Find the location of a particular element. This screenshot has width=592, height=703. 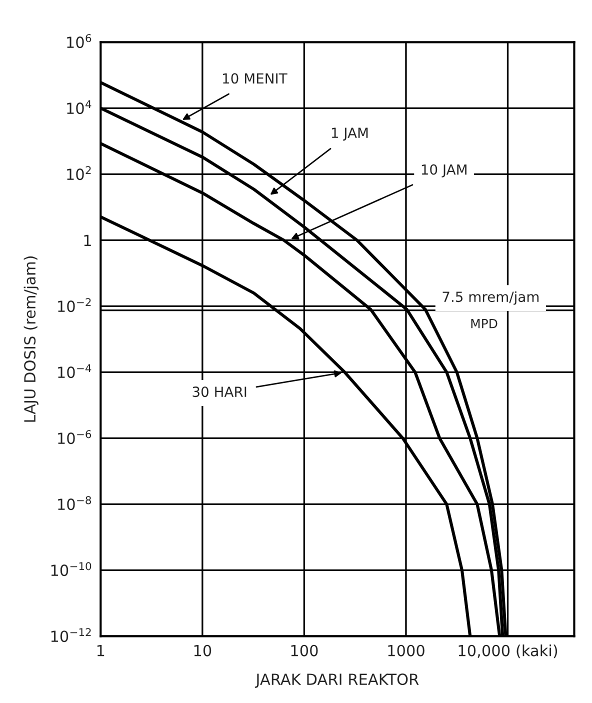

y-tick-label: 10$^{6}$ is located at coordinates (79, 41).